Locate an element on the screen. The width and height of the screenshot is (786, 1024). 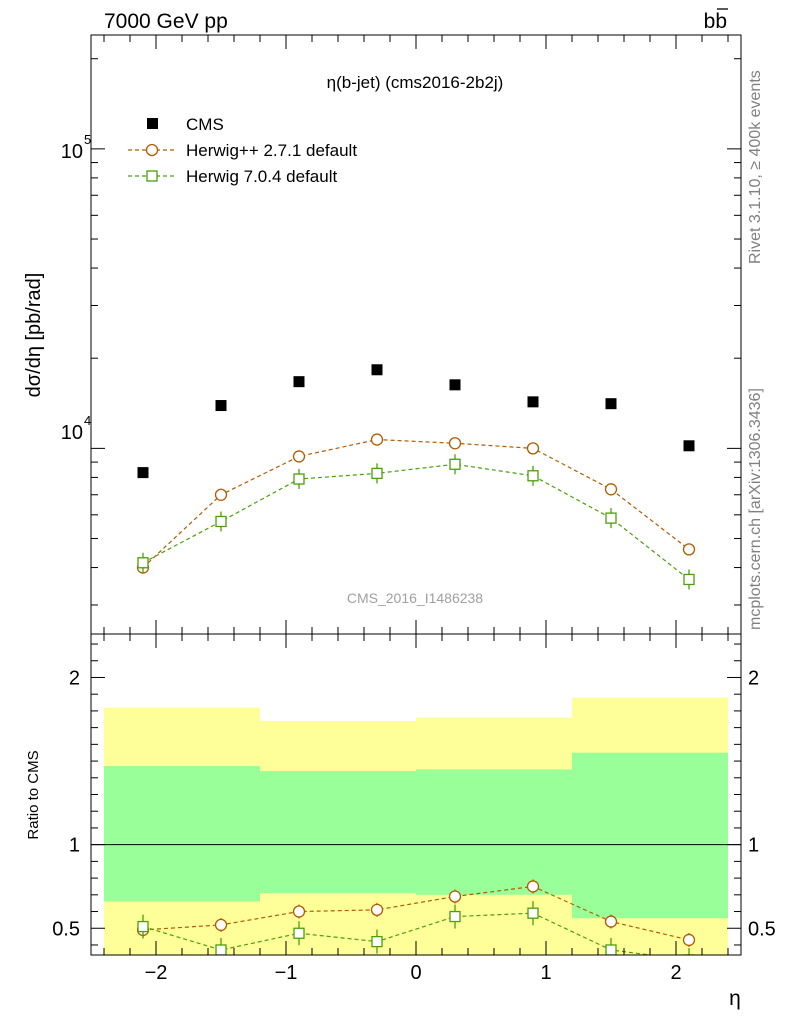
ratio-ytick-label-right: 0.5 is located at coordinates (762, 929).